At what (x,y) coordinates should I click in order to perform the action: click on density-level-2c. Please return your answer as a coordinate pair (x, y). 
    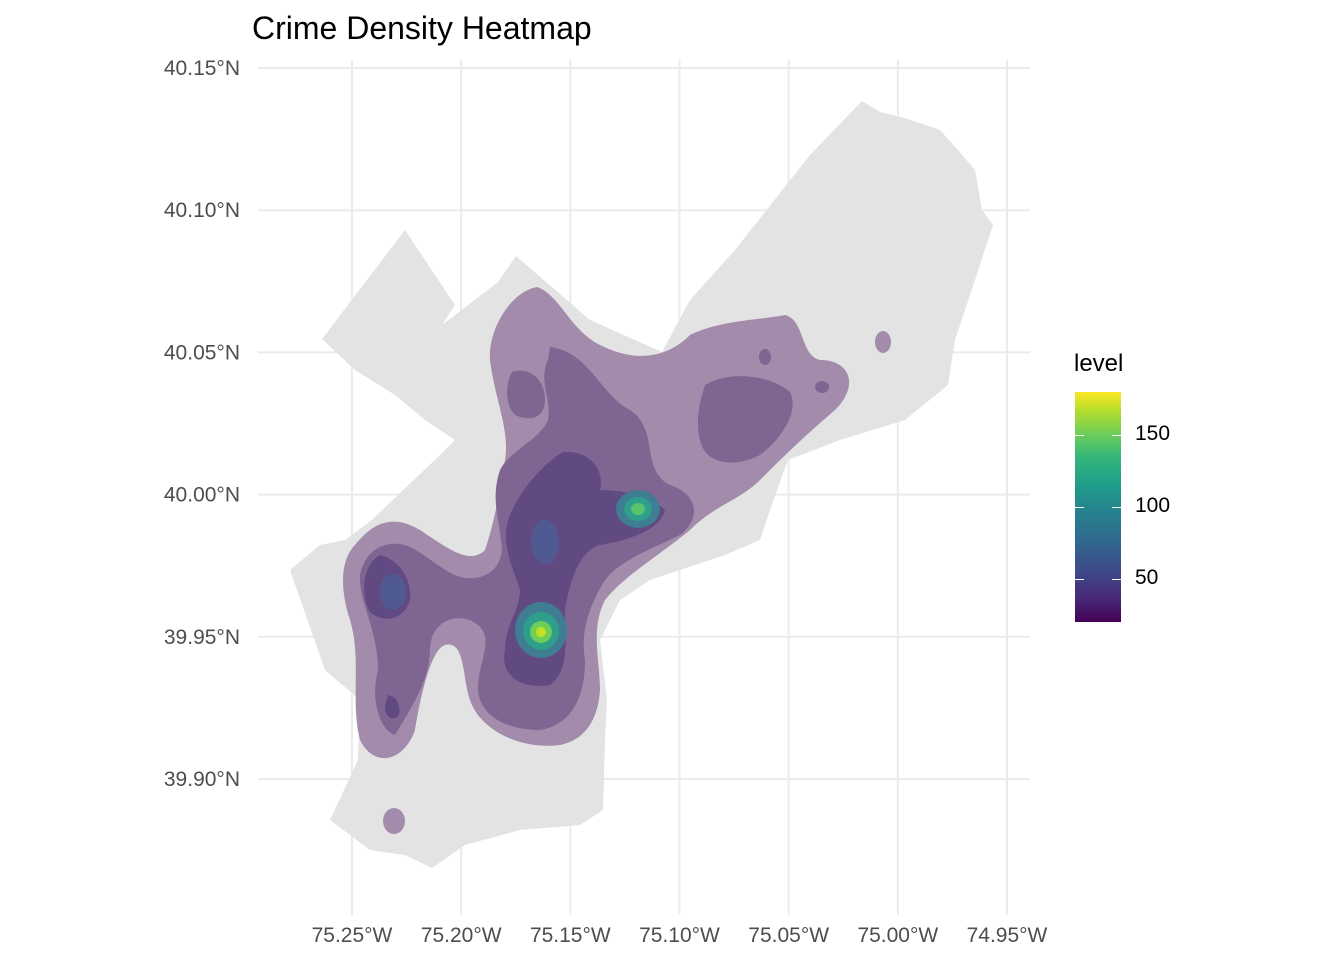
    Looking at the image, I should click on (526, 394).